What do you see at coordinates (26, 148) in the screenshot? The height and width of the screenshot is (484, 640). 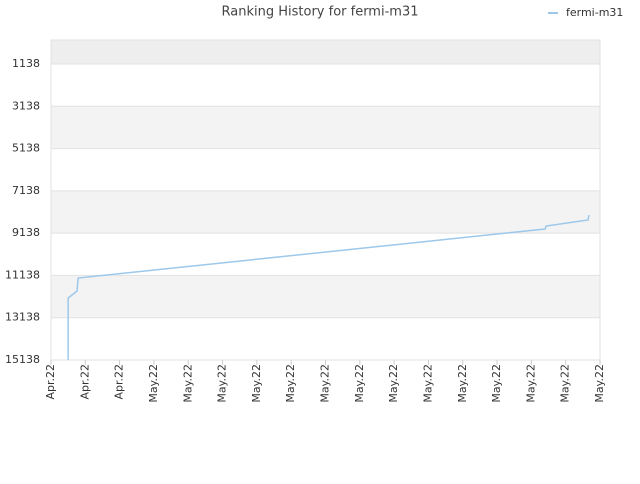 I see `y-tick-label: 5138` at bounding box center [26, 148].